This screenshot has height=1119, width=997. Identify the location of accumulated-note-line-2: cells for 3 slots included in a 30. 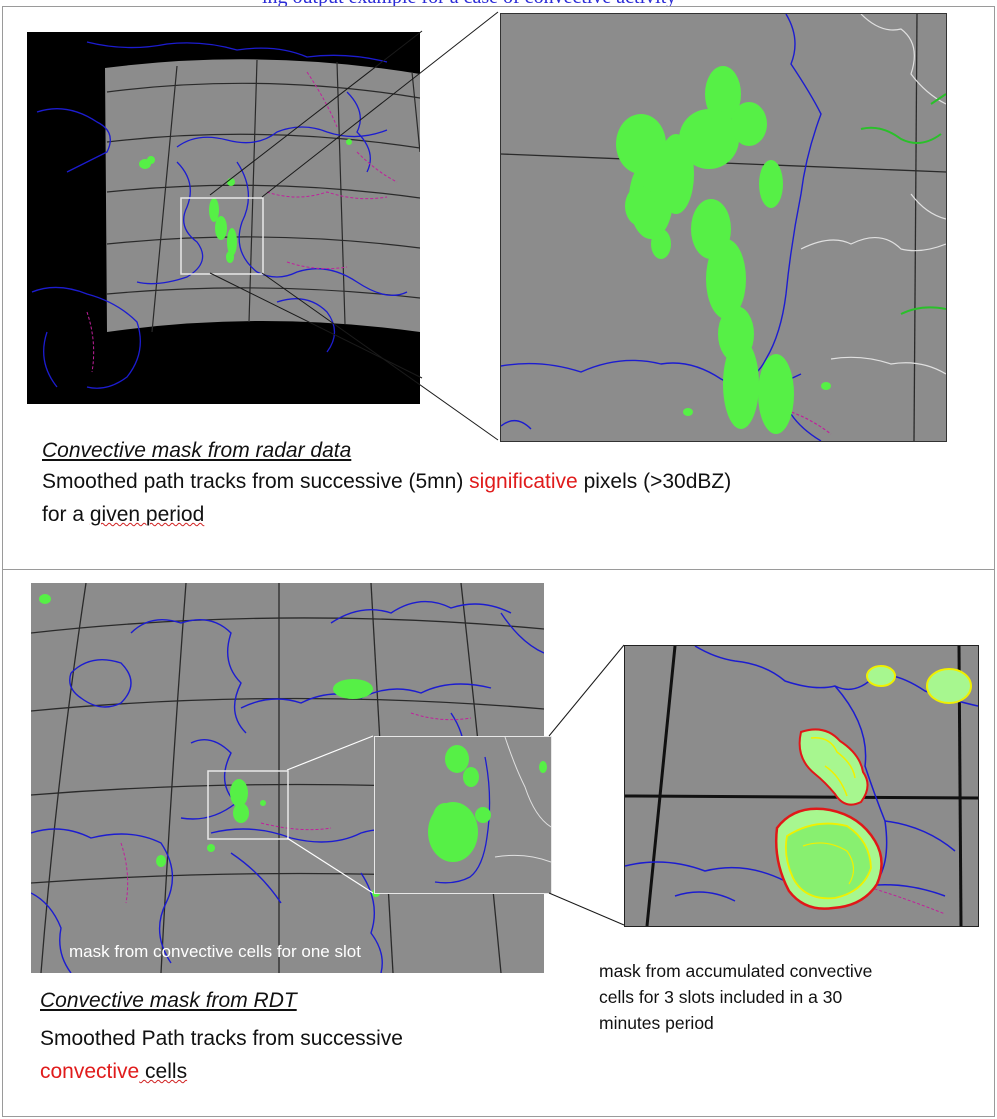
(721, 997).